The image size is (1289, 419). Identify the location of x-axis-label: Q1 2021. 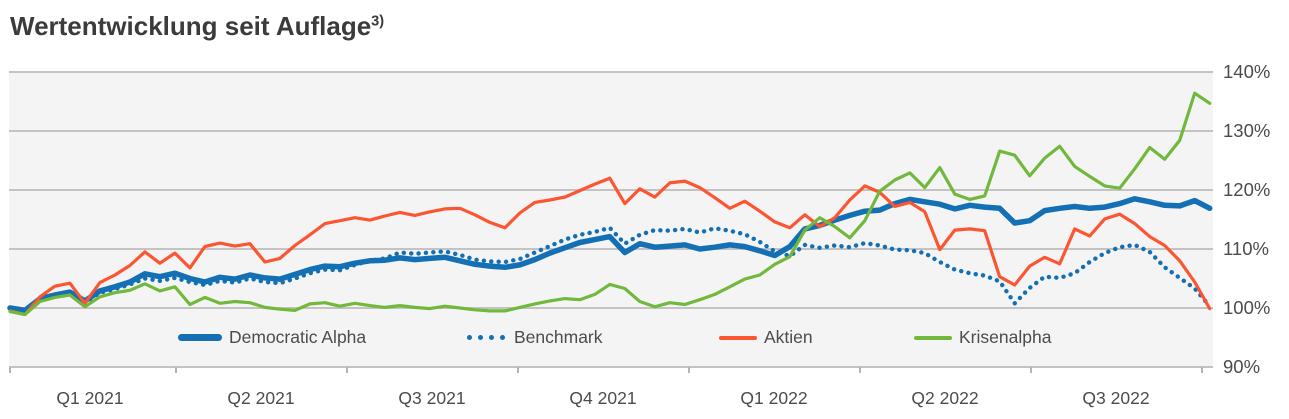
(90, 398).